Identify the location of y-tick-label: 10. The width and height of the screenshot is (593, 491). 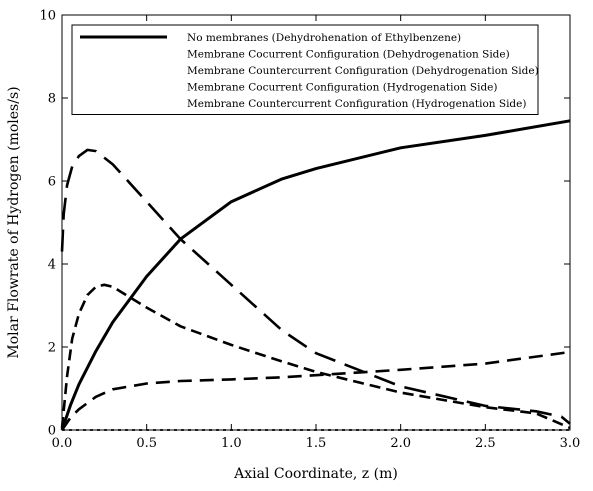
(47, 16).